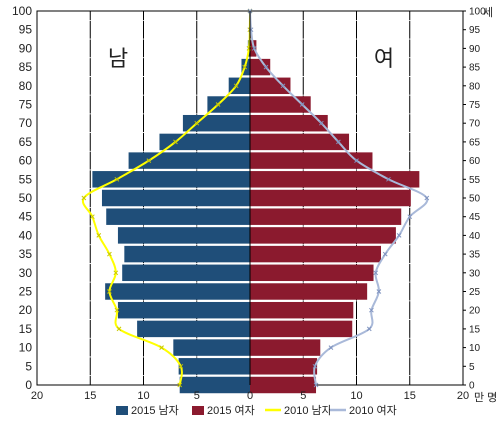 This screenshot has height=427, width=500. I want to click on y-tick-label-left: 75, so click(26, 105).